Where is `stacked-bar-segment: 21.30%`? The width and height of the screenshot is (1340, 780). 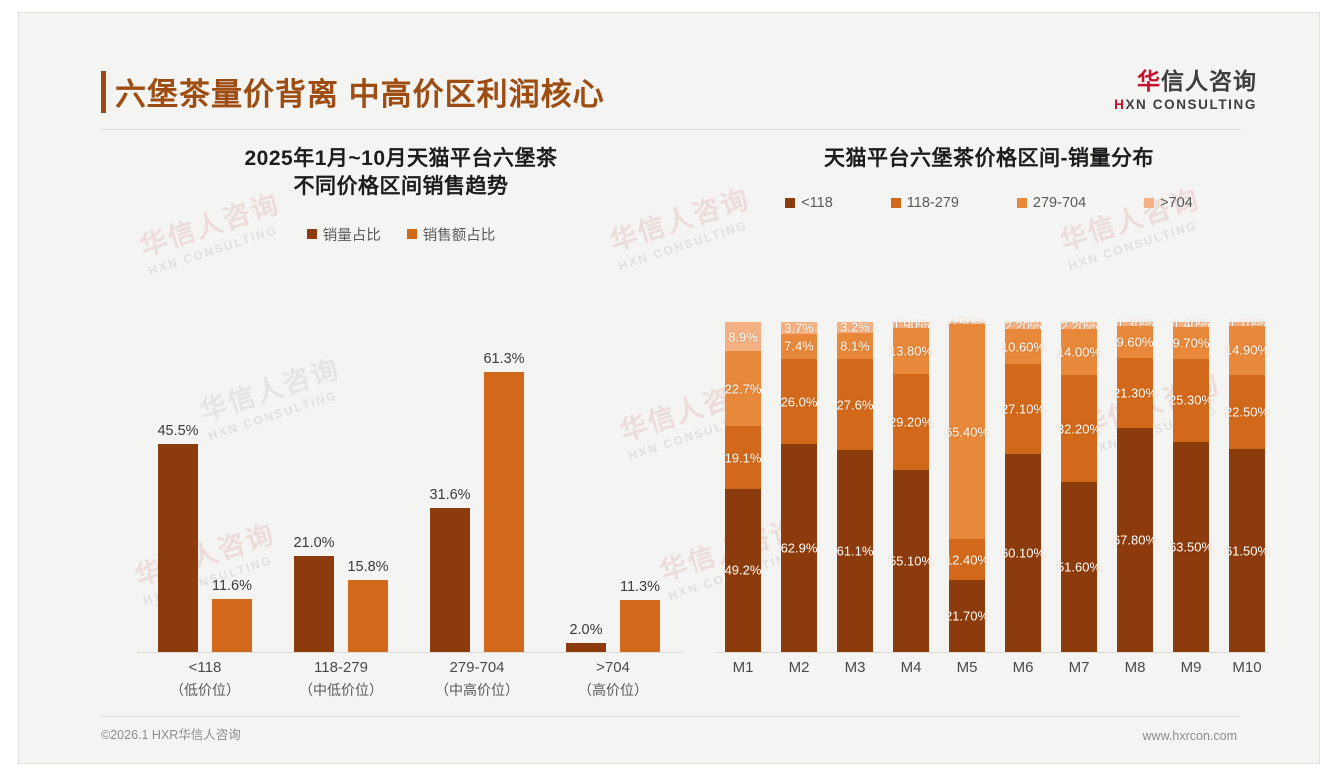 stacked-bar-segment: 21.30% is located at coordinates (1135, 393).